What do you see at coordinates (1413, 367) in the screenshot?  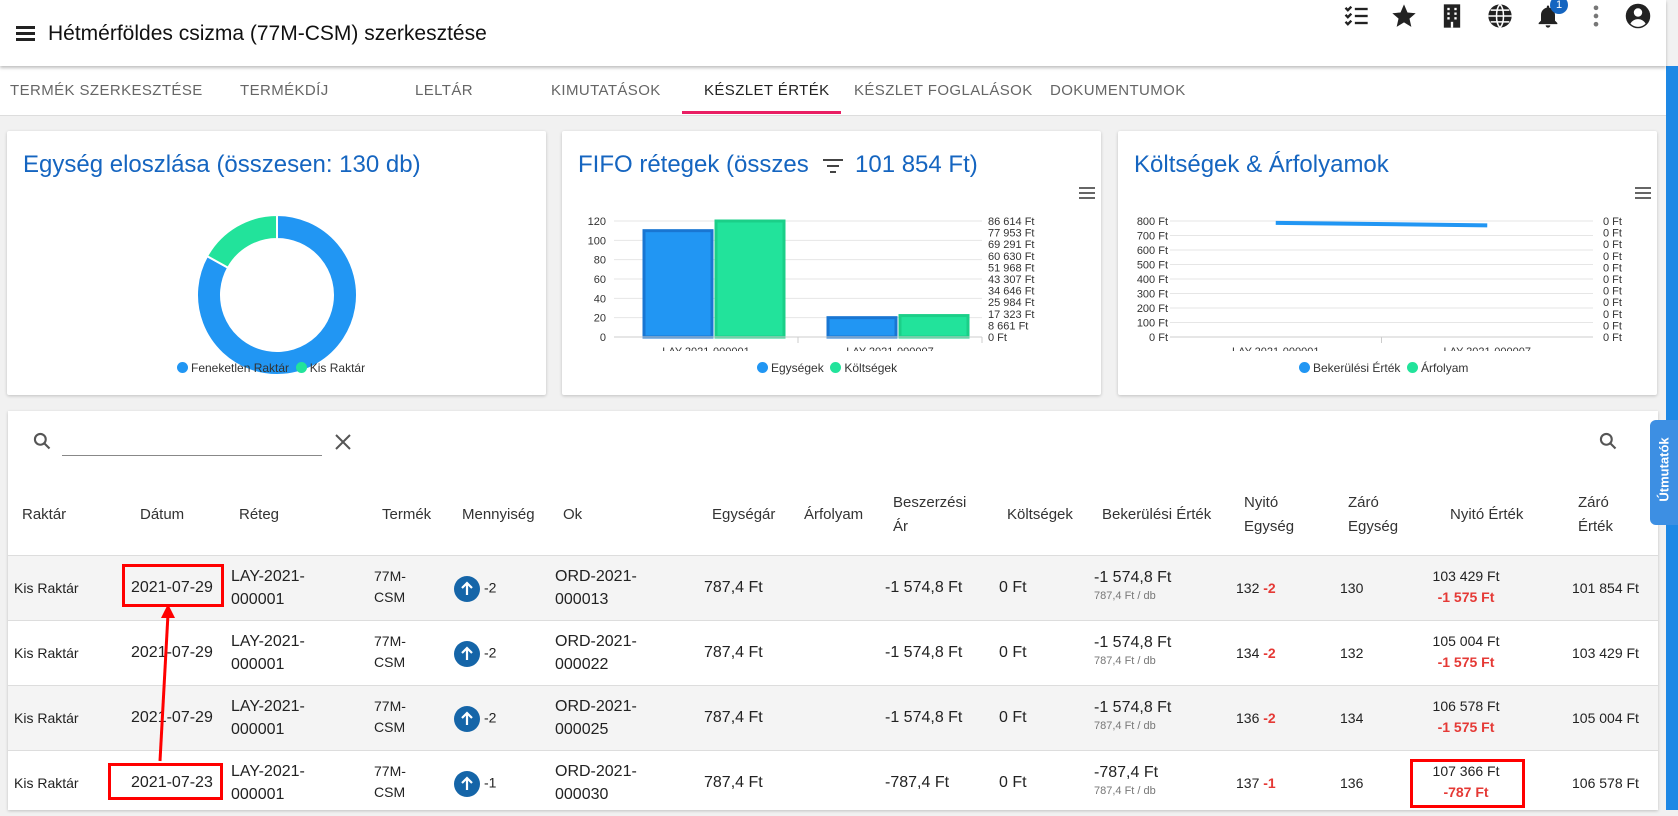 I see `legend-dot-arfolyam` at bounding box center [1413, 367].